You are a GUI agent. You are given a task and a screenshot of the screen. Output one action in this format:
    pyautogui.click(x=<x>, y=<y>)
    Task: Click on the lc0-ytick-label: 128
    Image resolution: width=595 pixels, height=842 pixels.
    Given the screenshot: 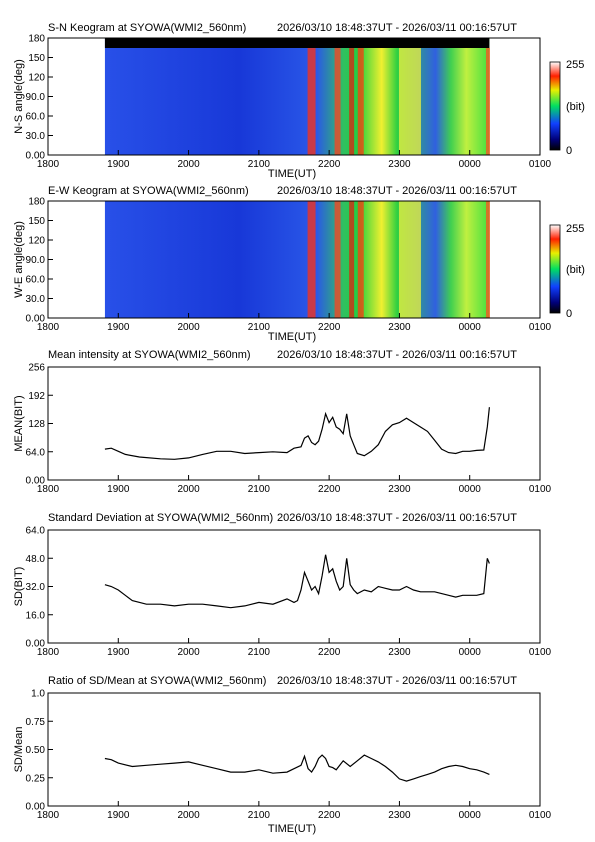 What is the action you would take?
    pyautogui.click(x=36, y=424)
    